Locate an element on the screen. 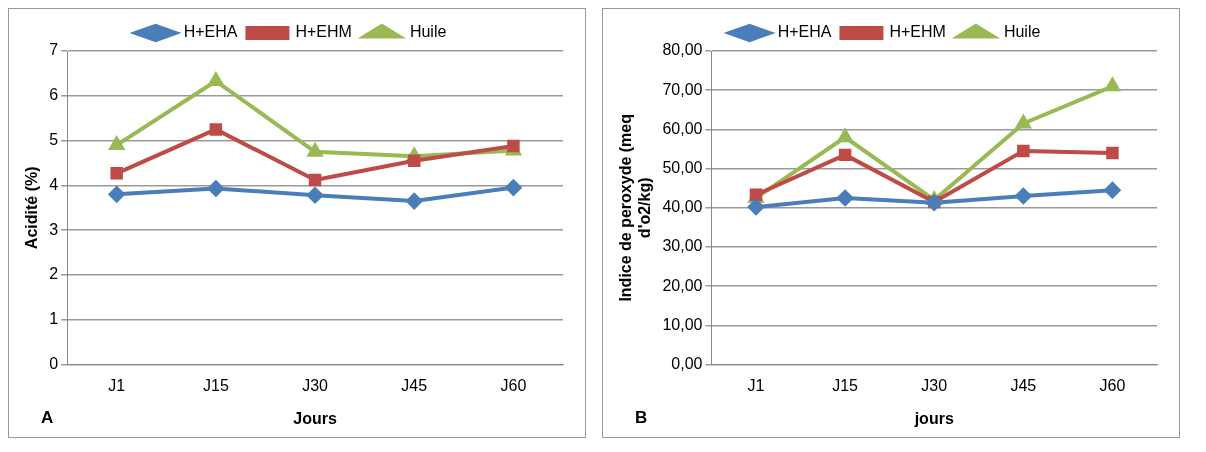 This screenshot has height=452, width=1206. y-tick-label: 0,00 is located at coordinates (687, 364).